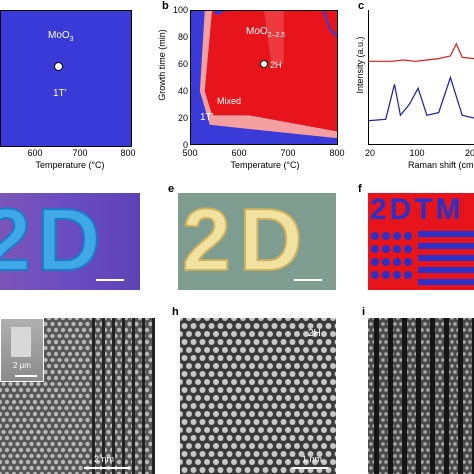 This screenshot has width=474, height=474. I want to click on panel-h-lattice, so click(258, 395).